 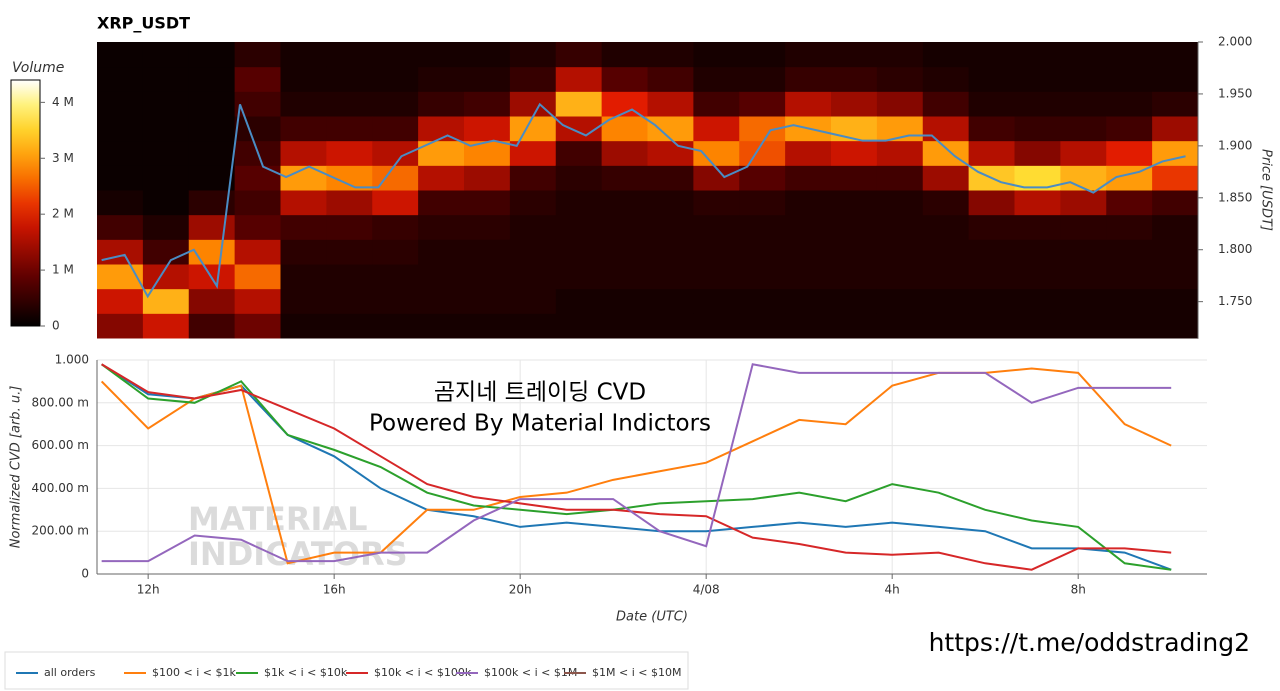 What do you see at coordinates (1266, 190) in the screenshot?
I see `y-axis-label: Price [USDT]` at bounding box center [1266, 190].